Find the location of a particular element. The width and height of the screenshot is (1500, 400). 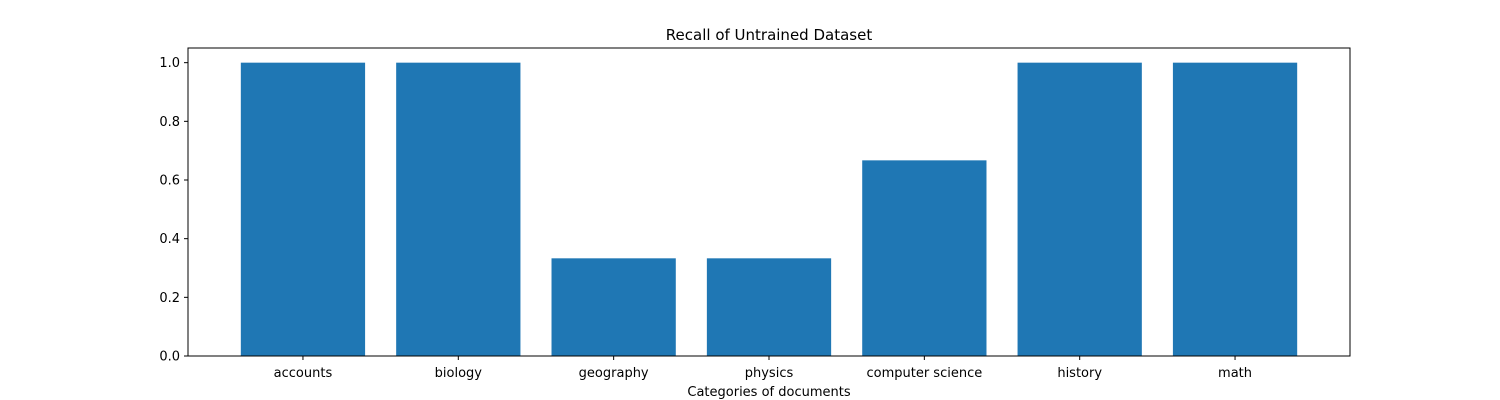

bar-computer-science is located at coordinates (924, 258).